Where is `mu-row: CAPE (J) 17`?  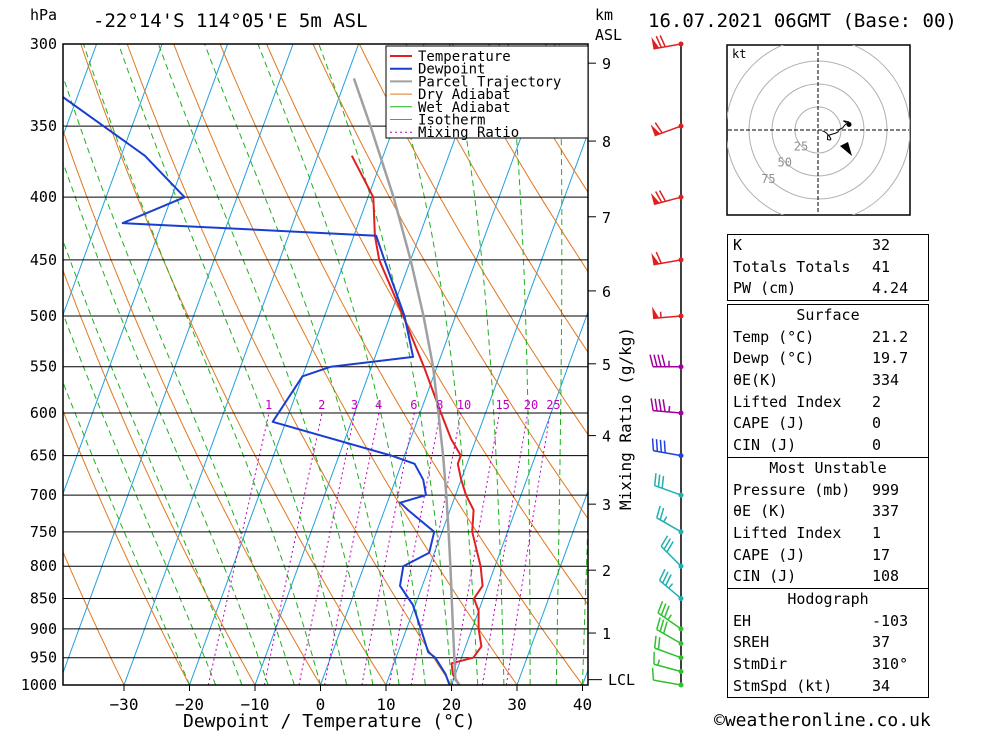
mu-row: CAPE (J) 17 is located at coordinates (812, 554).